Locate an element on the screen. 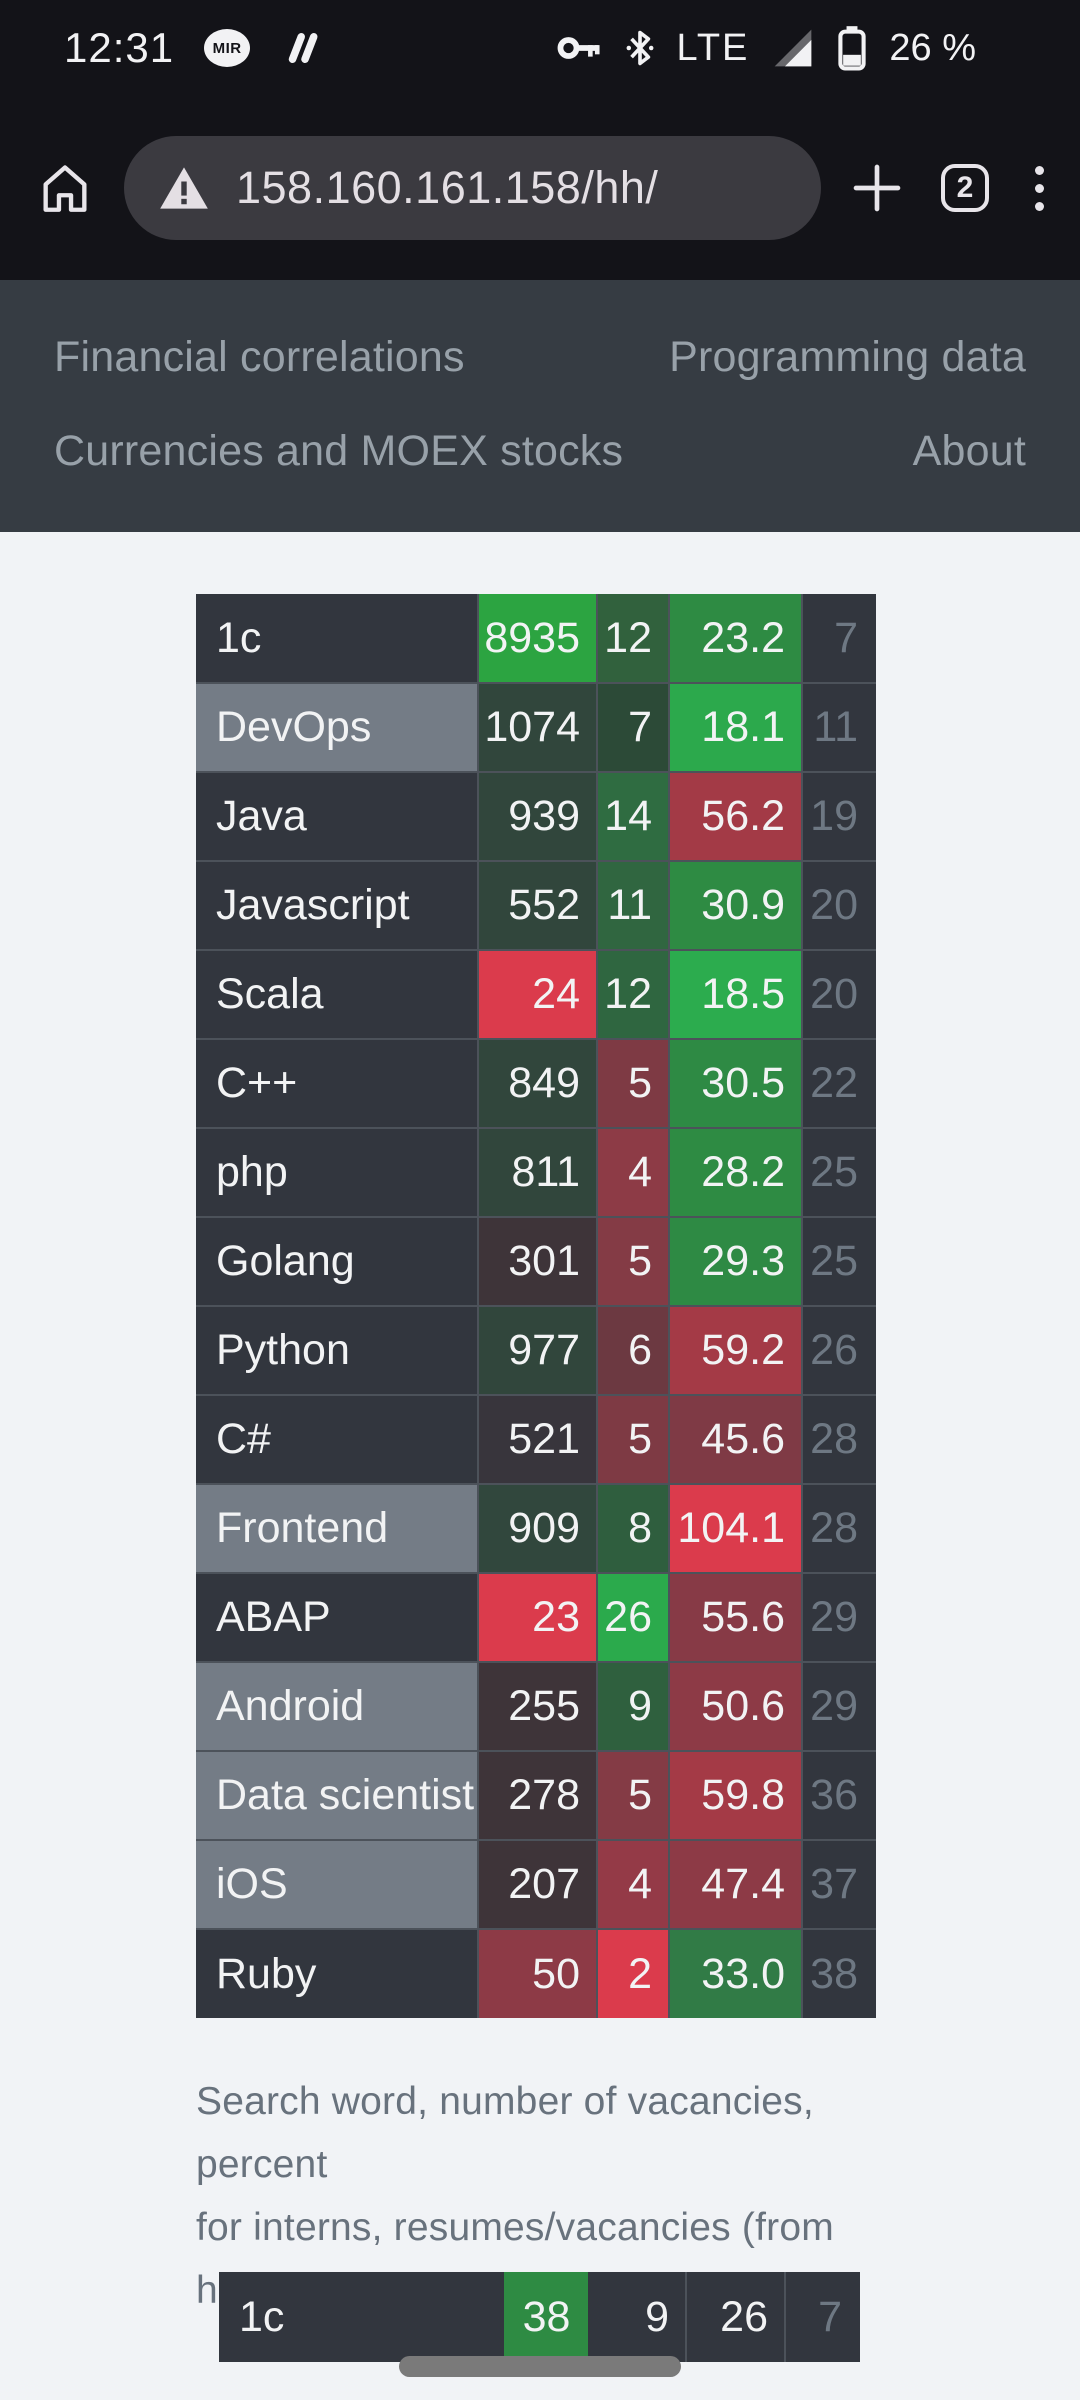 The height and width of the screenshot is (2400, 1080). search-word-cell: ABAP is located at coordinates (337, 1617).